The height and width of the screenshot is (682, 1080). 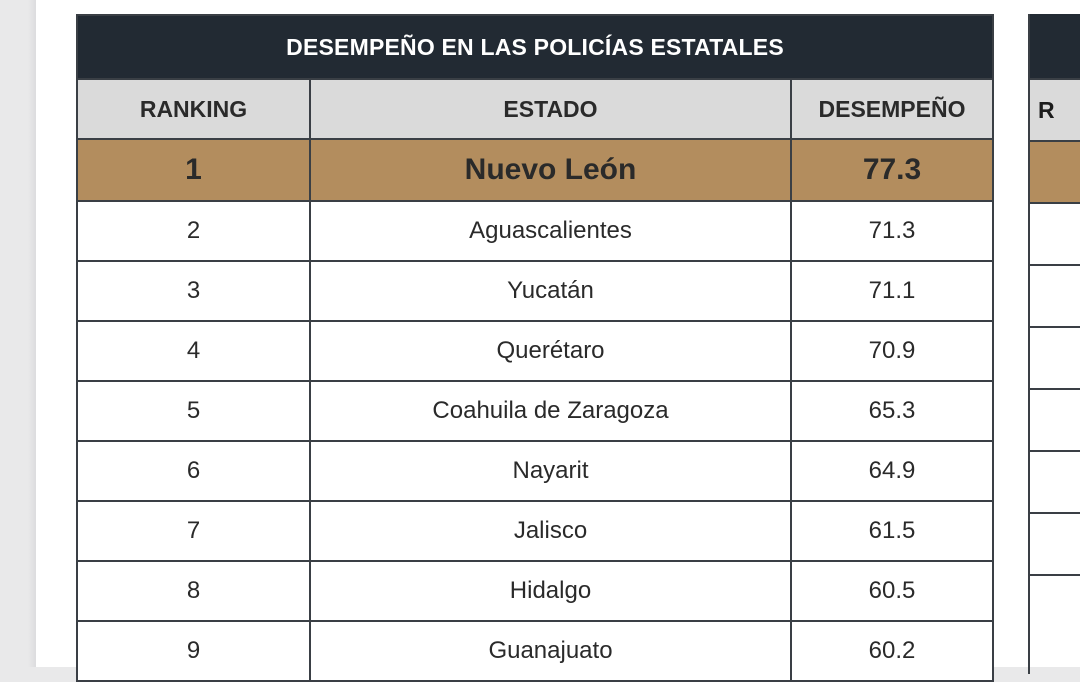 What do you see at coordinates (550, 651) in the screenshot?
I see `state-cell: Guanajuato` at bounding box center [550, 651].